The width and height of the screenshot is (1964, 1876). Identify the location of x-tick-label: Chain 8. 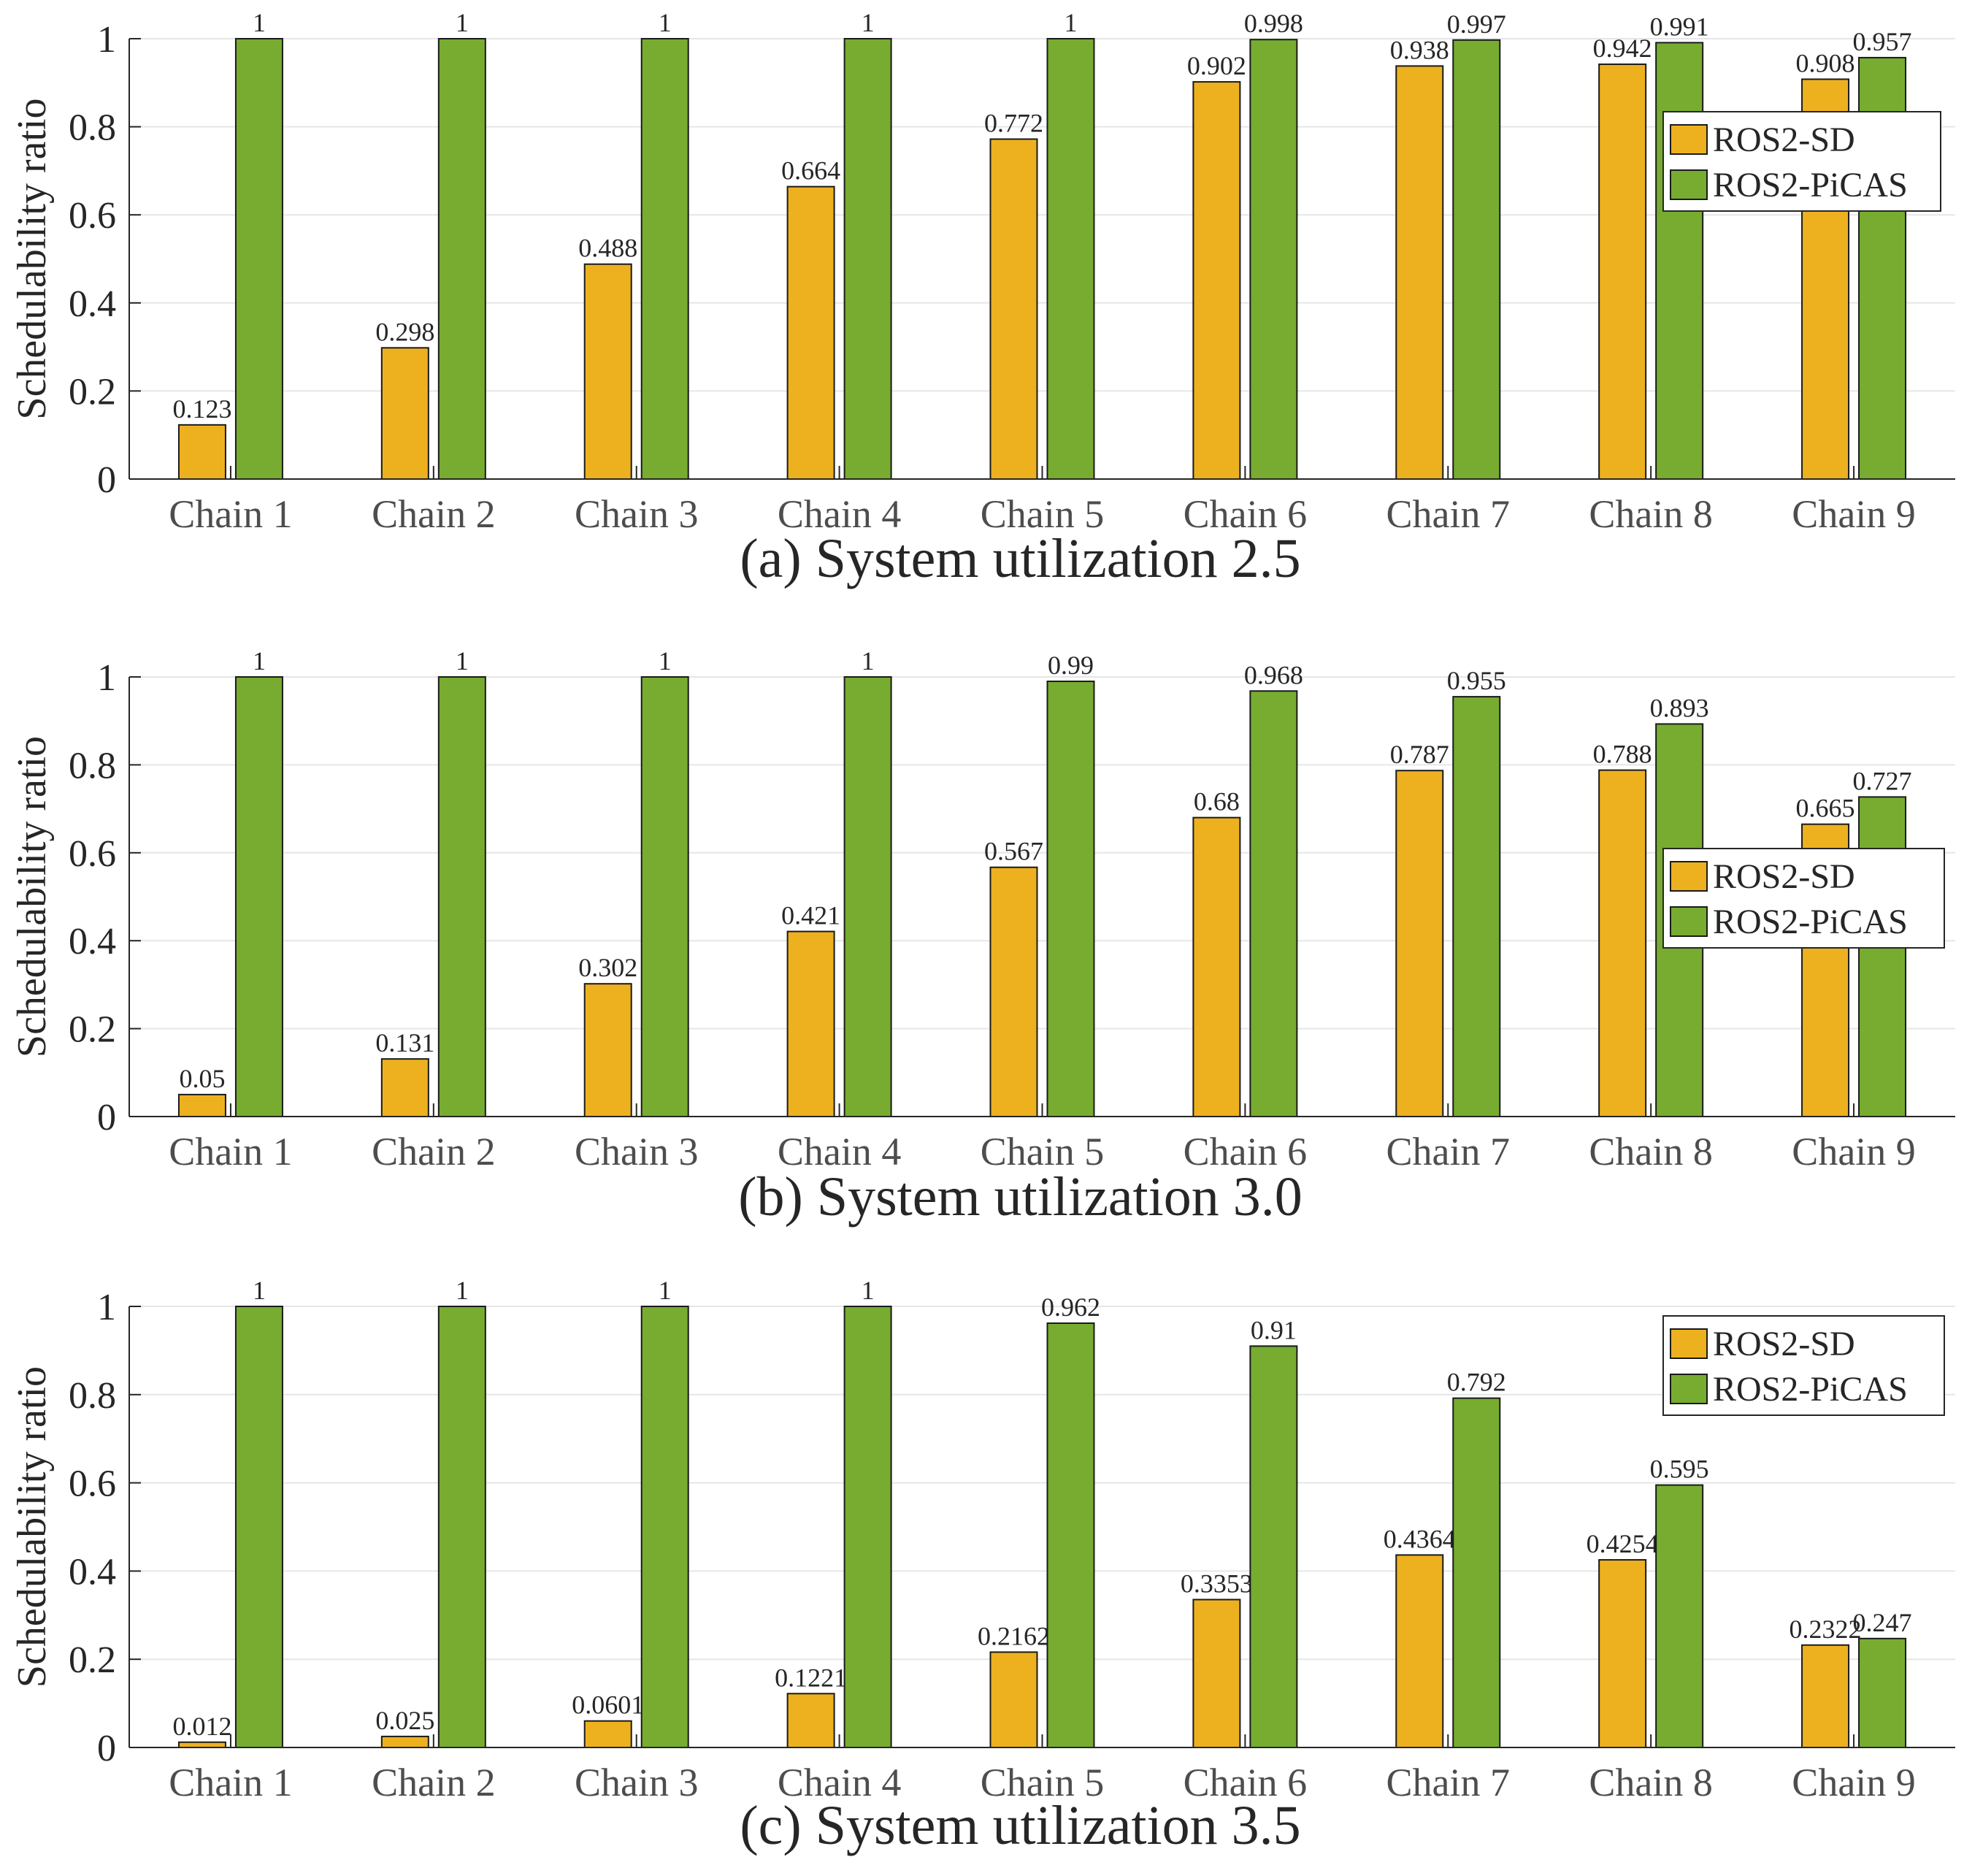
(1651, 1152).